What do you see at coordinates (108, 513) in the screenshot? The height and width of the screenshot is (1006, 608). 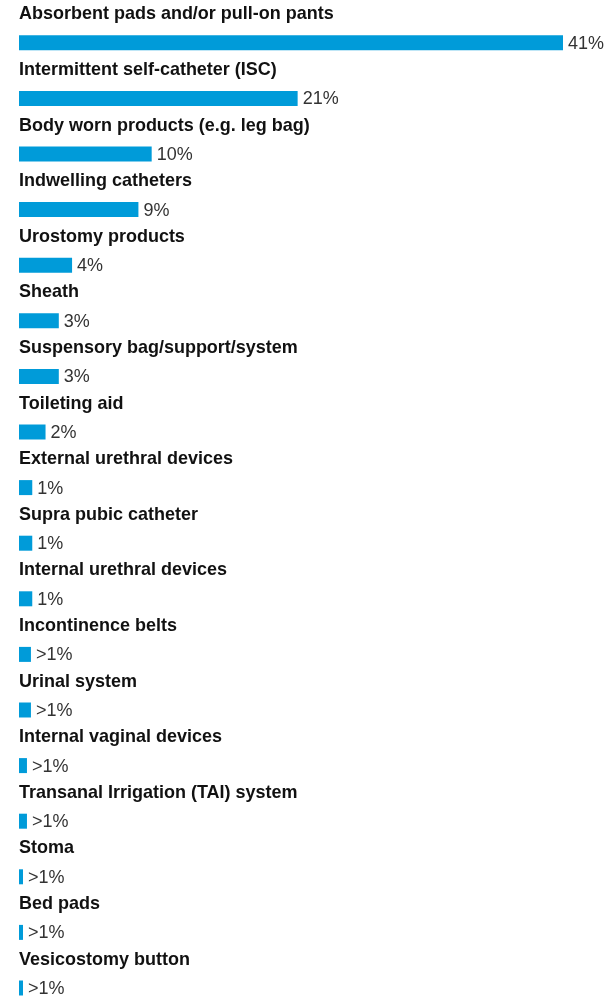 I see `y-tick-label: Supra pubic catheter` at bounding box center [108, 513].